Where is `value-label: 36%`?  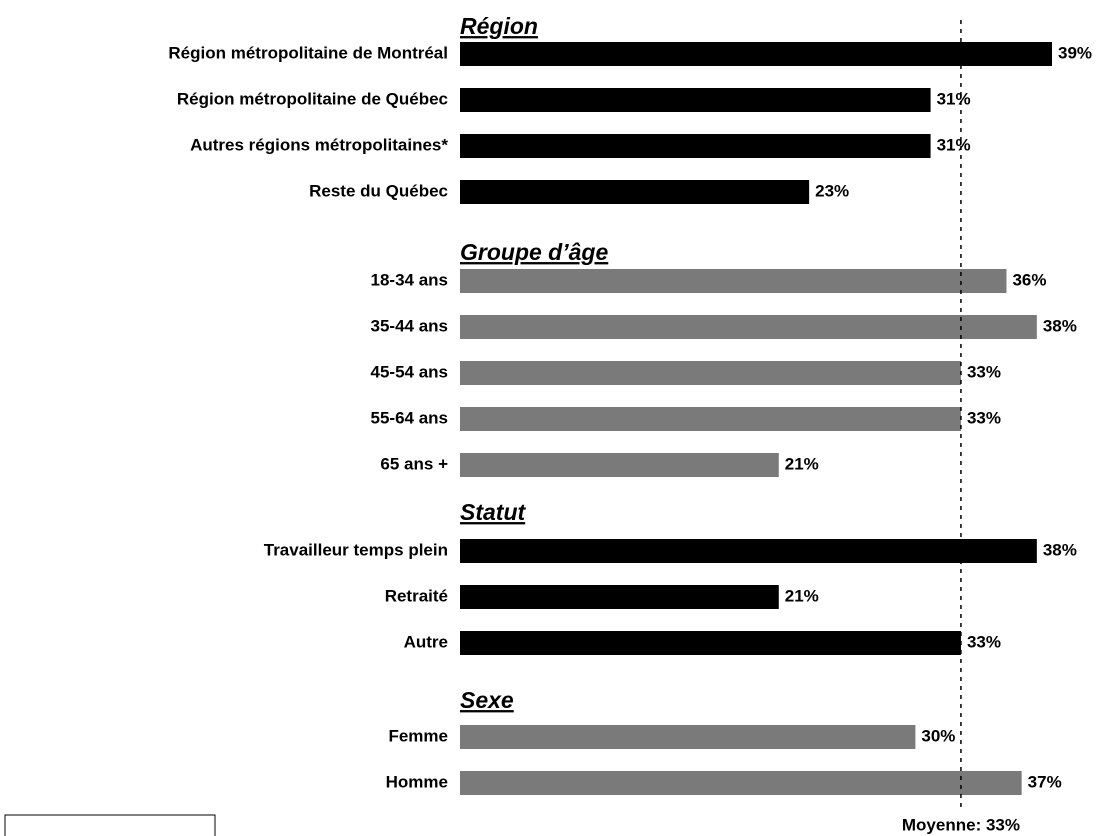
value-label: 36% is located at coordinates (1029, 279).